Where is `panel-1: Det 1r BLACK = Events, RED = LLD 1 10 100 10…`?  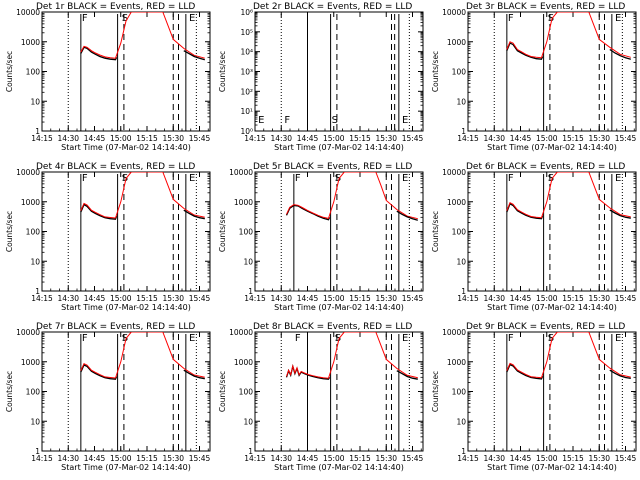
panel-1: Det 1r BLACK = Events, RED = LLD 1 10 100 10… is located at coordinates (108, 77).